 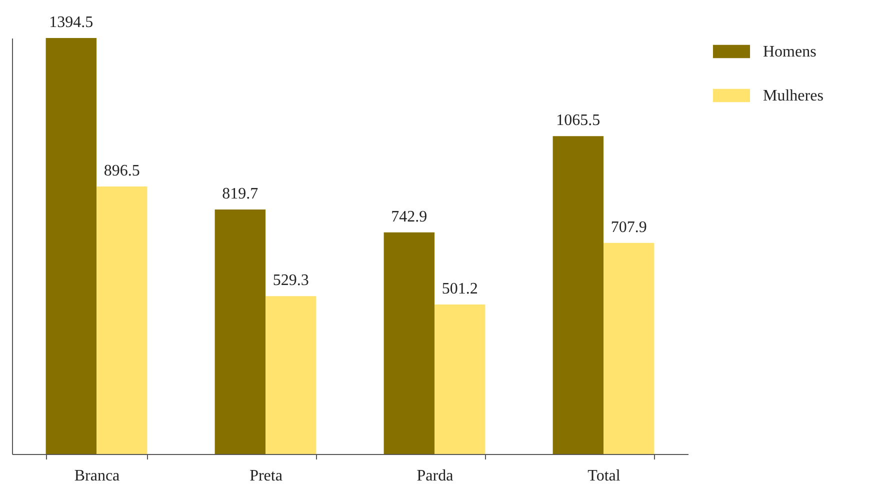 I want to click on data-label: 529.3, so click(x=290, y=281).